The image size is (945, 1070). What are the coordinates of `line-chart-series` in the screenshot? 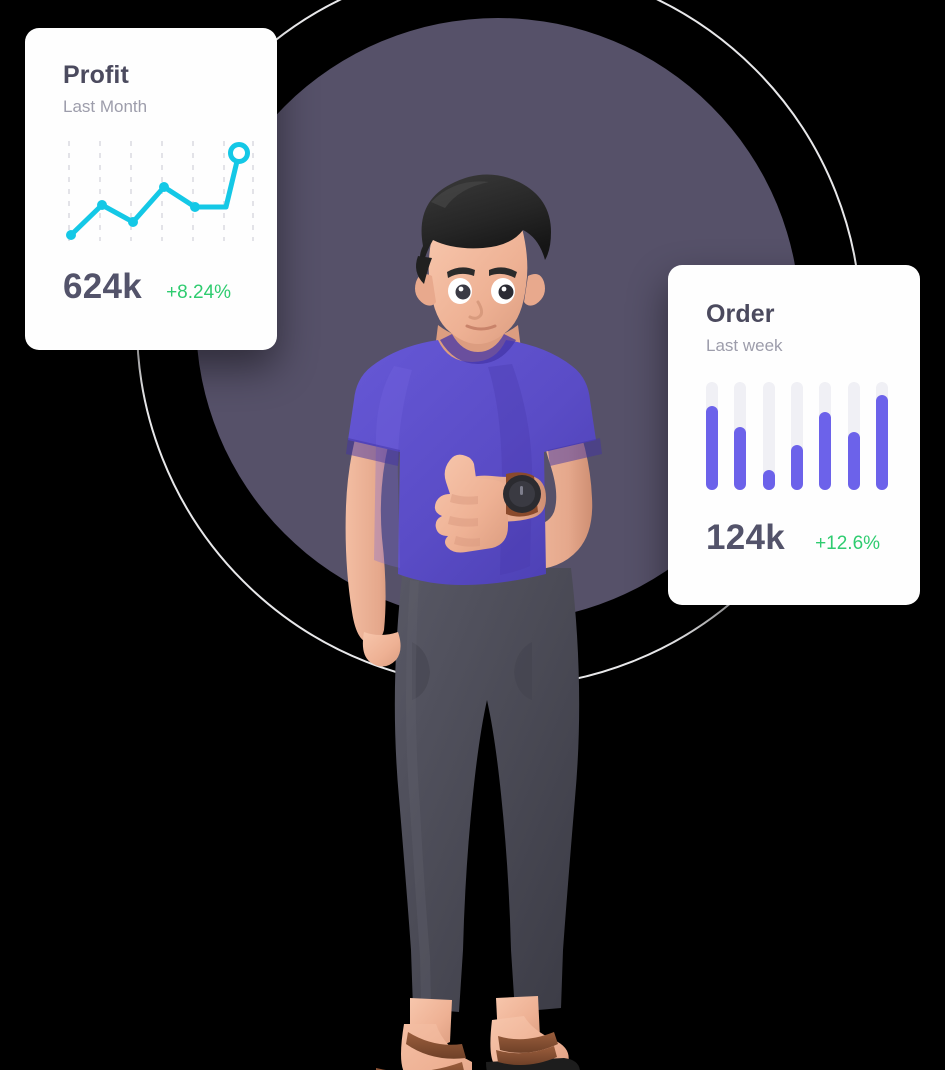 It's located at (155, 194).